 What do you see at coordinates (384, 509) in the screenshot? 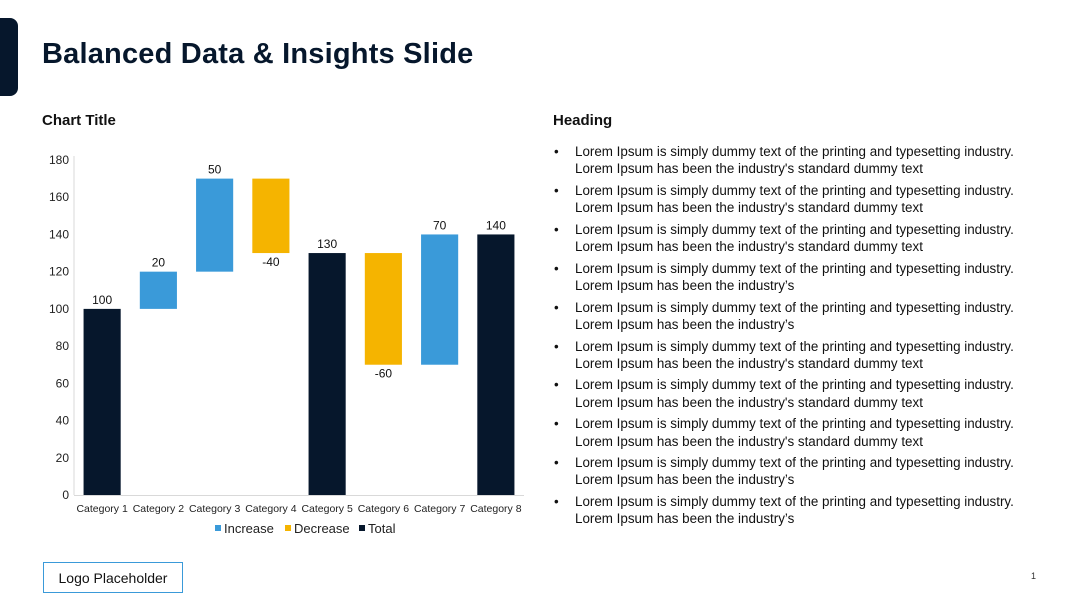
I see `x-tick-label: Category 6` at bounding box center [384, 509].